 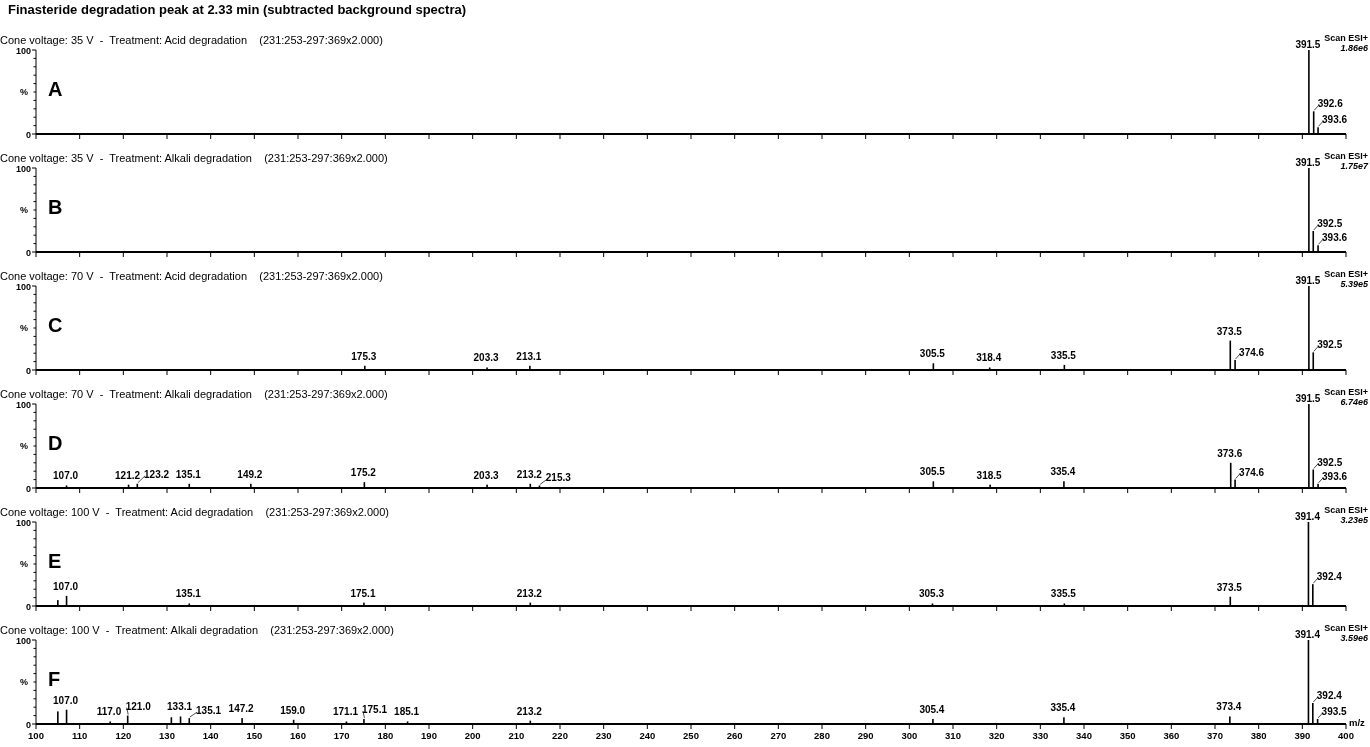 I want to click on annotation: 175.3, so click(x=364, y=356).